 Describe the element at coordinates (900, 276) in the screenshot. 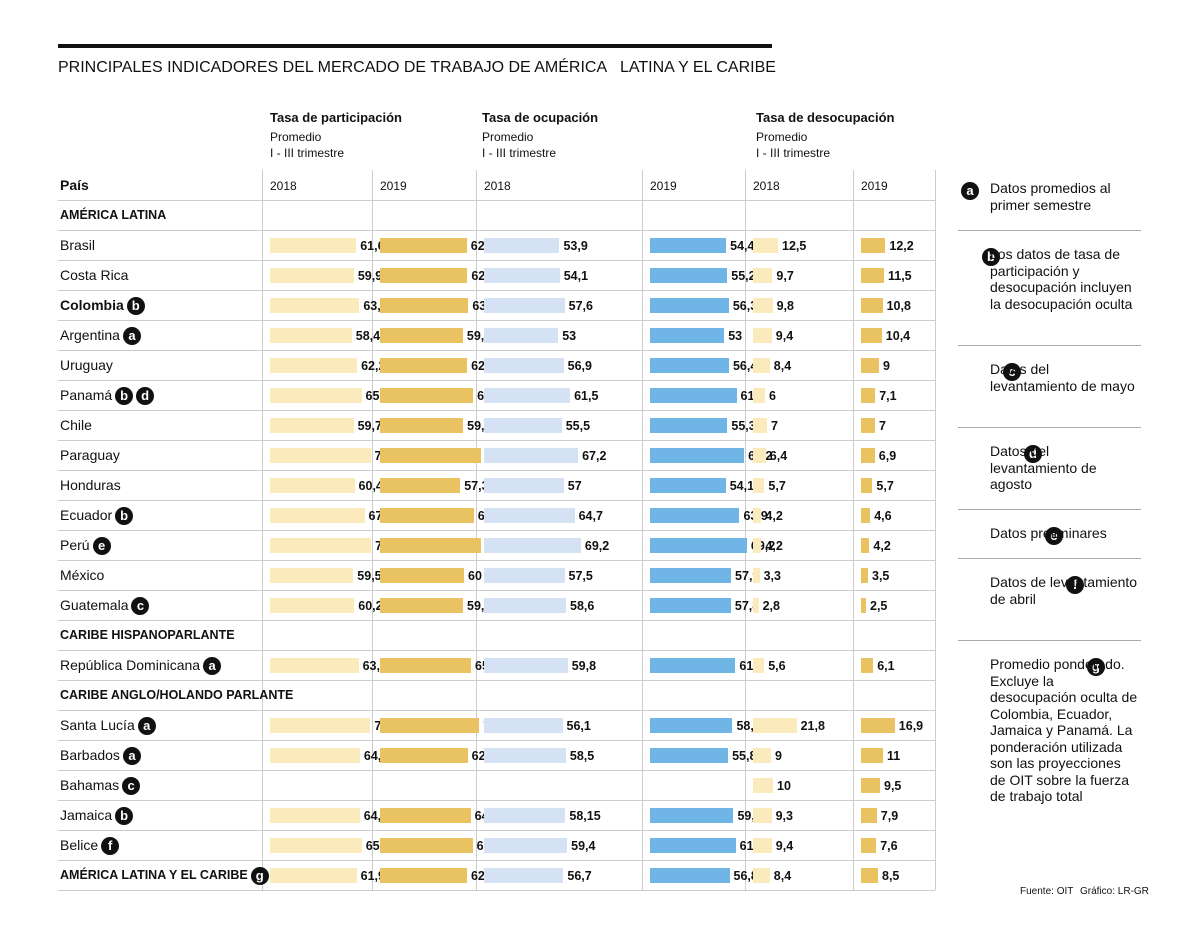

I see `value-label: 11,5` at that location.